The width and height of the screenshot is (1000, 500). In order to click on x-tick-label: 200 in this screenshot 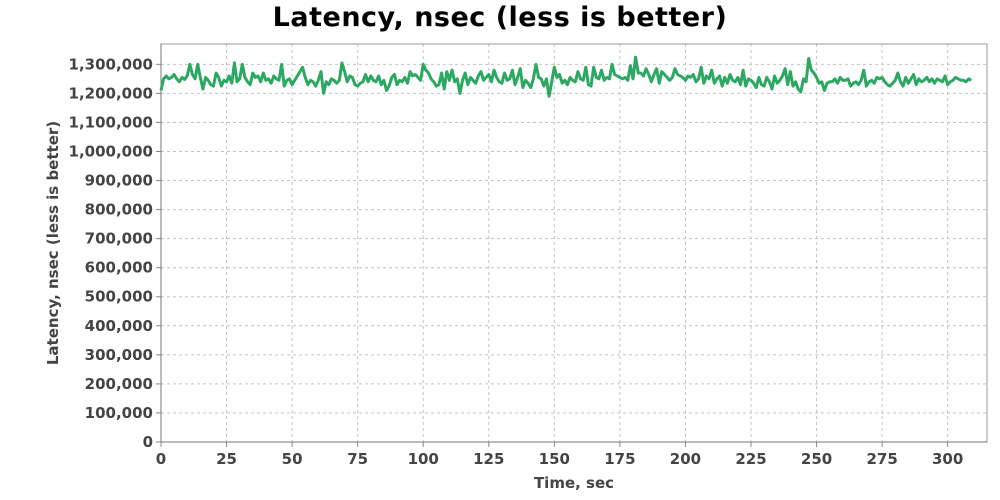, I will do `click(685, 459)`.